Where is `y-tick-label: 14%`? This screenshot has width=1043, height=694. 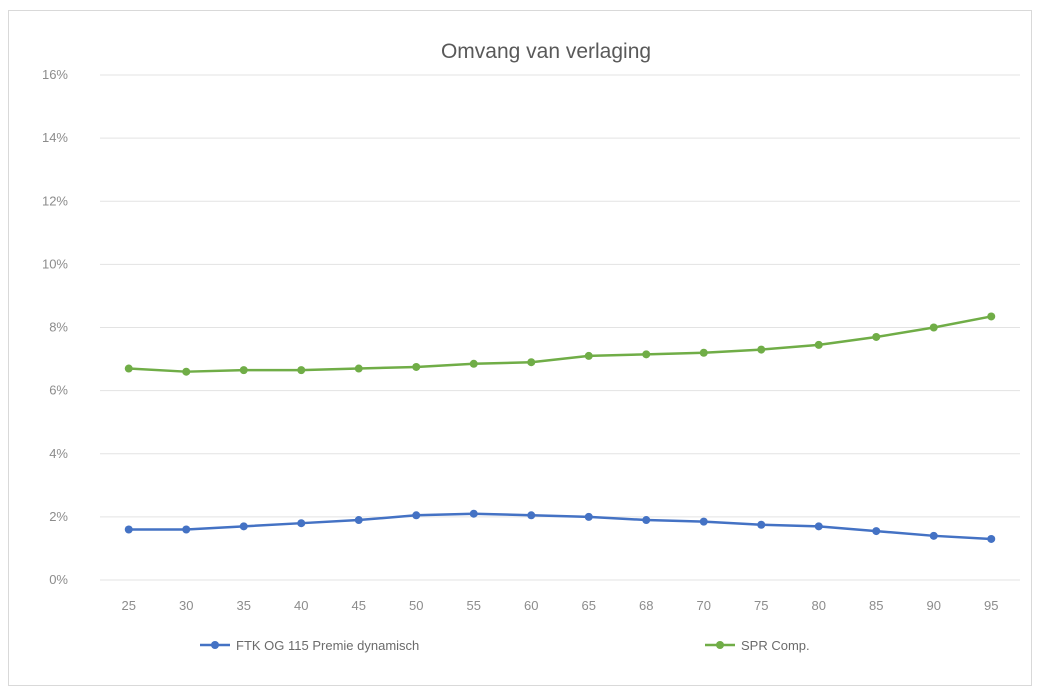 y-tick-label: 14% is located at coordinates (55, 137).